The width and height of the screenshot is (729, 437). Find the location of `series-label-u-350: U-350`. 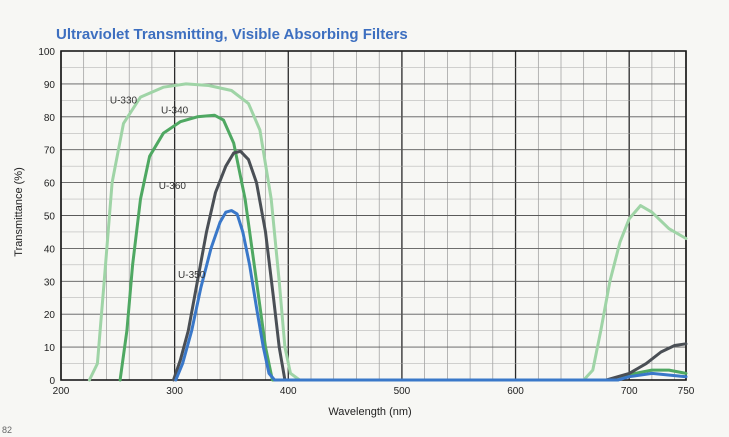

series-label-u-350: U-350 is located at coordinates (192, 275).